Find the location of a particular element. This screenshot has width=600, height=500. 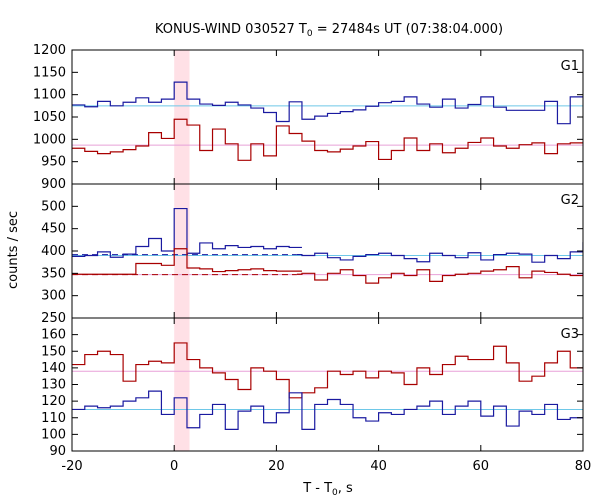

y-tick-label: 1100 is located at coordinates (49, 95).